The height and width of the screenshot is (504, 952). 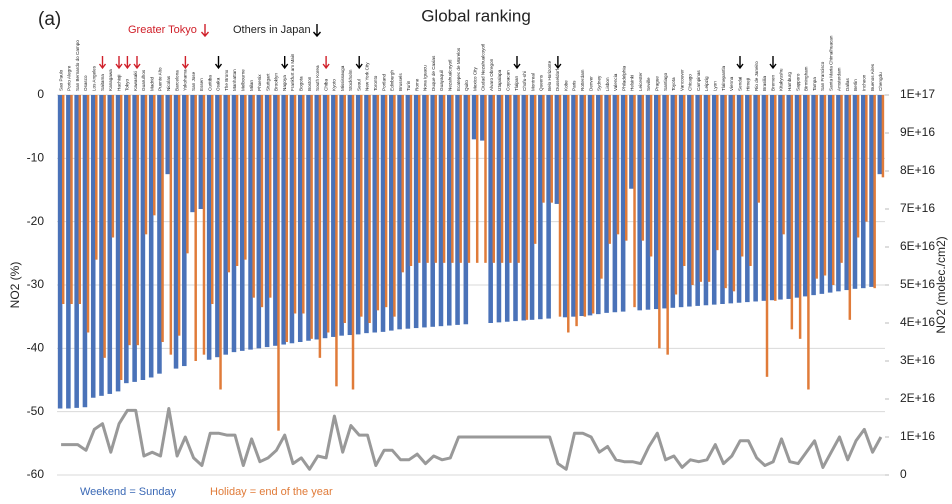 I want to click on x-tick-label: Turin, so click(x=408, y=85).